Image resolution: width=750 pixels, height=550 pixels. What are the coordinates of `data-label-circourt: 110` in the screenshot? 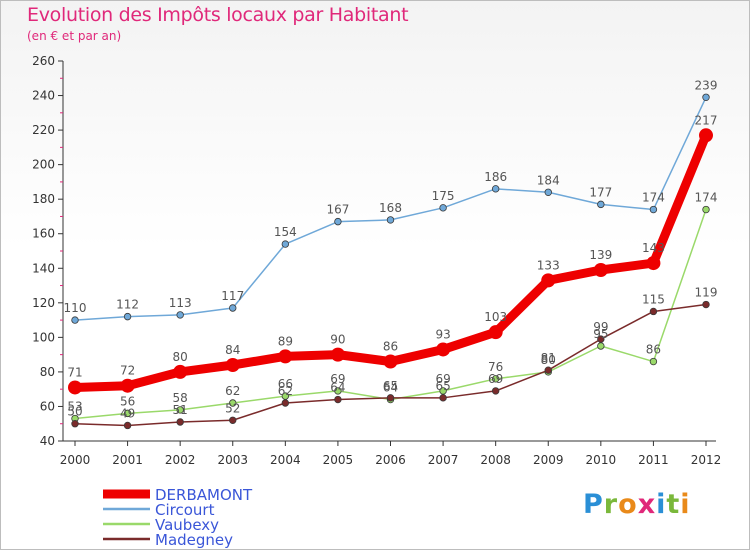 It's located at (75, 308).